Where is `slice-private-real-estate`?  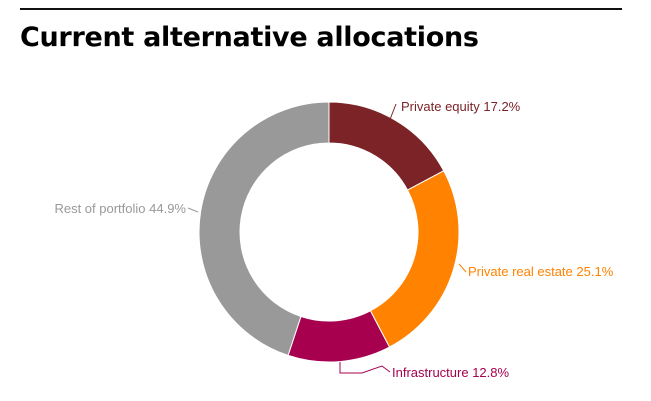
slice-private-real-estate is located at coordinates (414, 259).